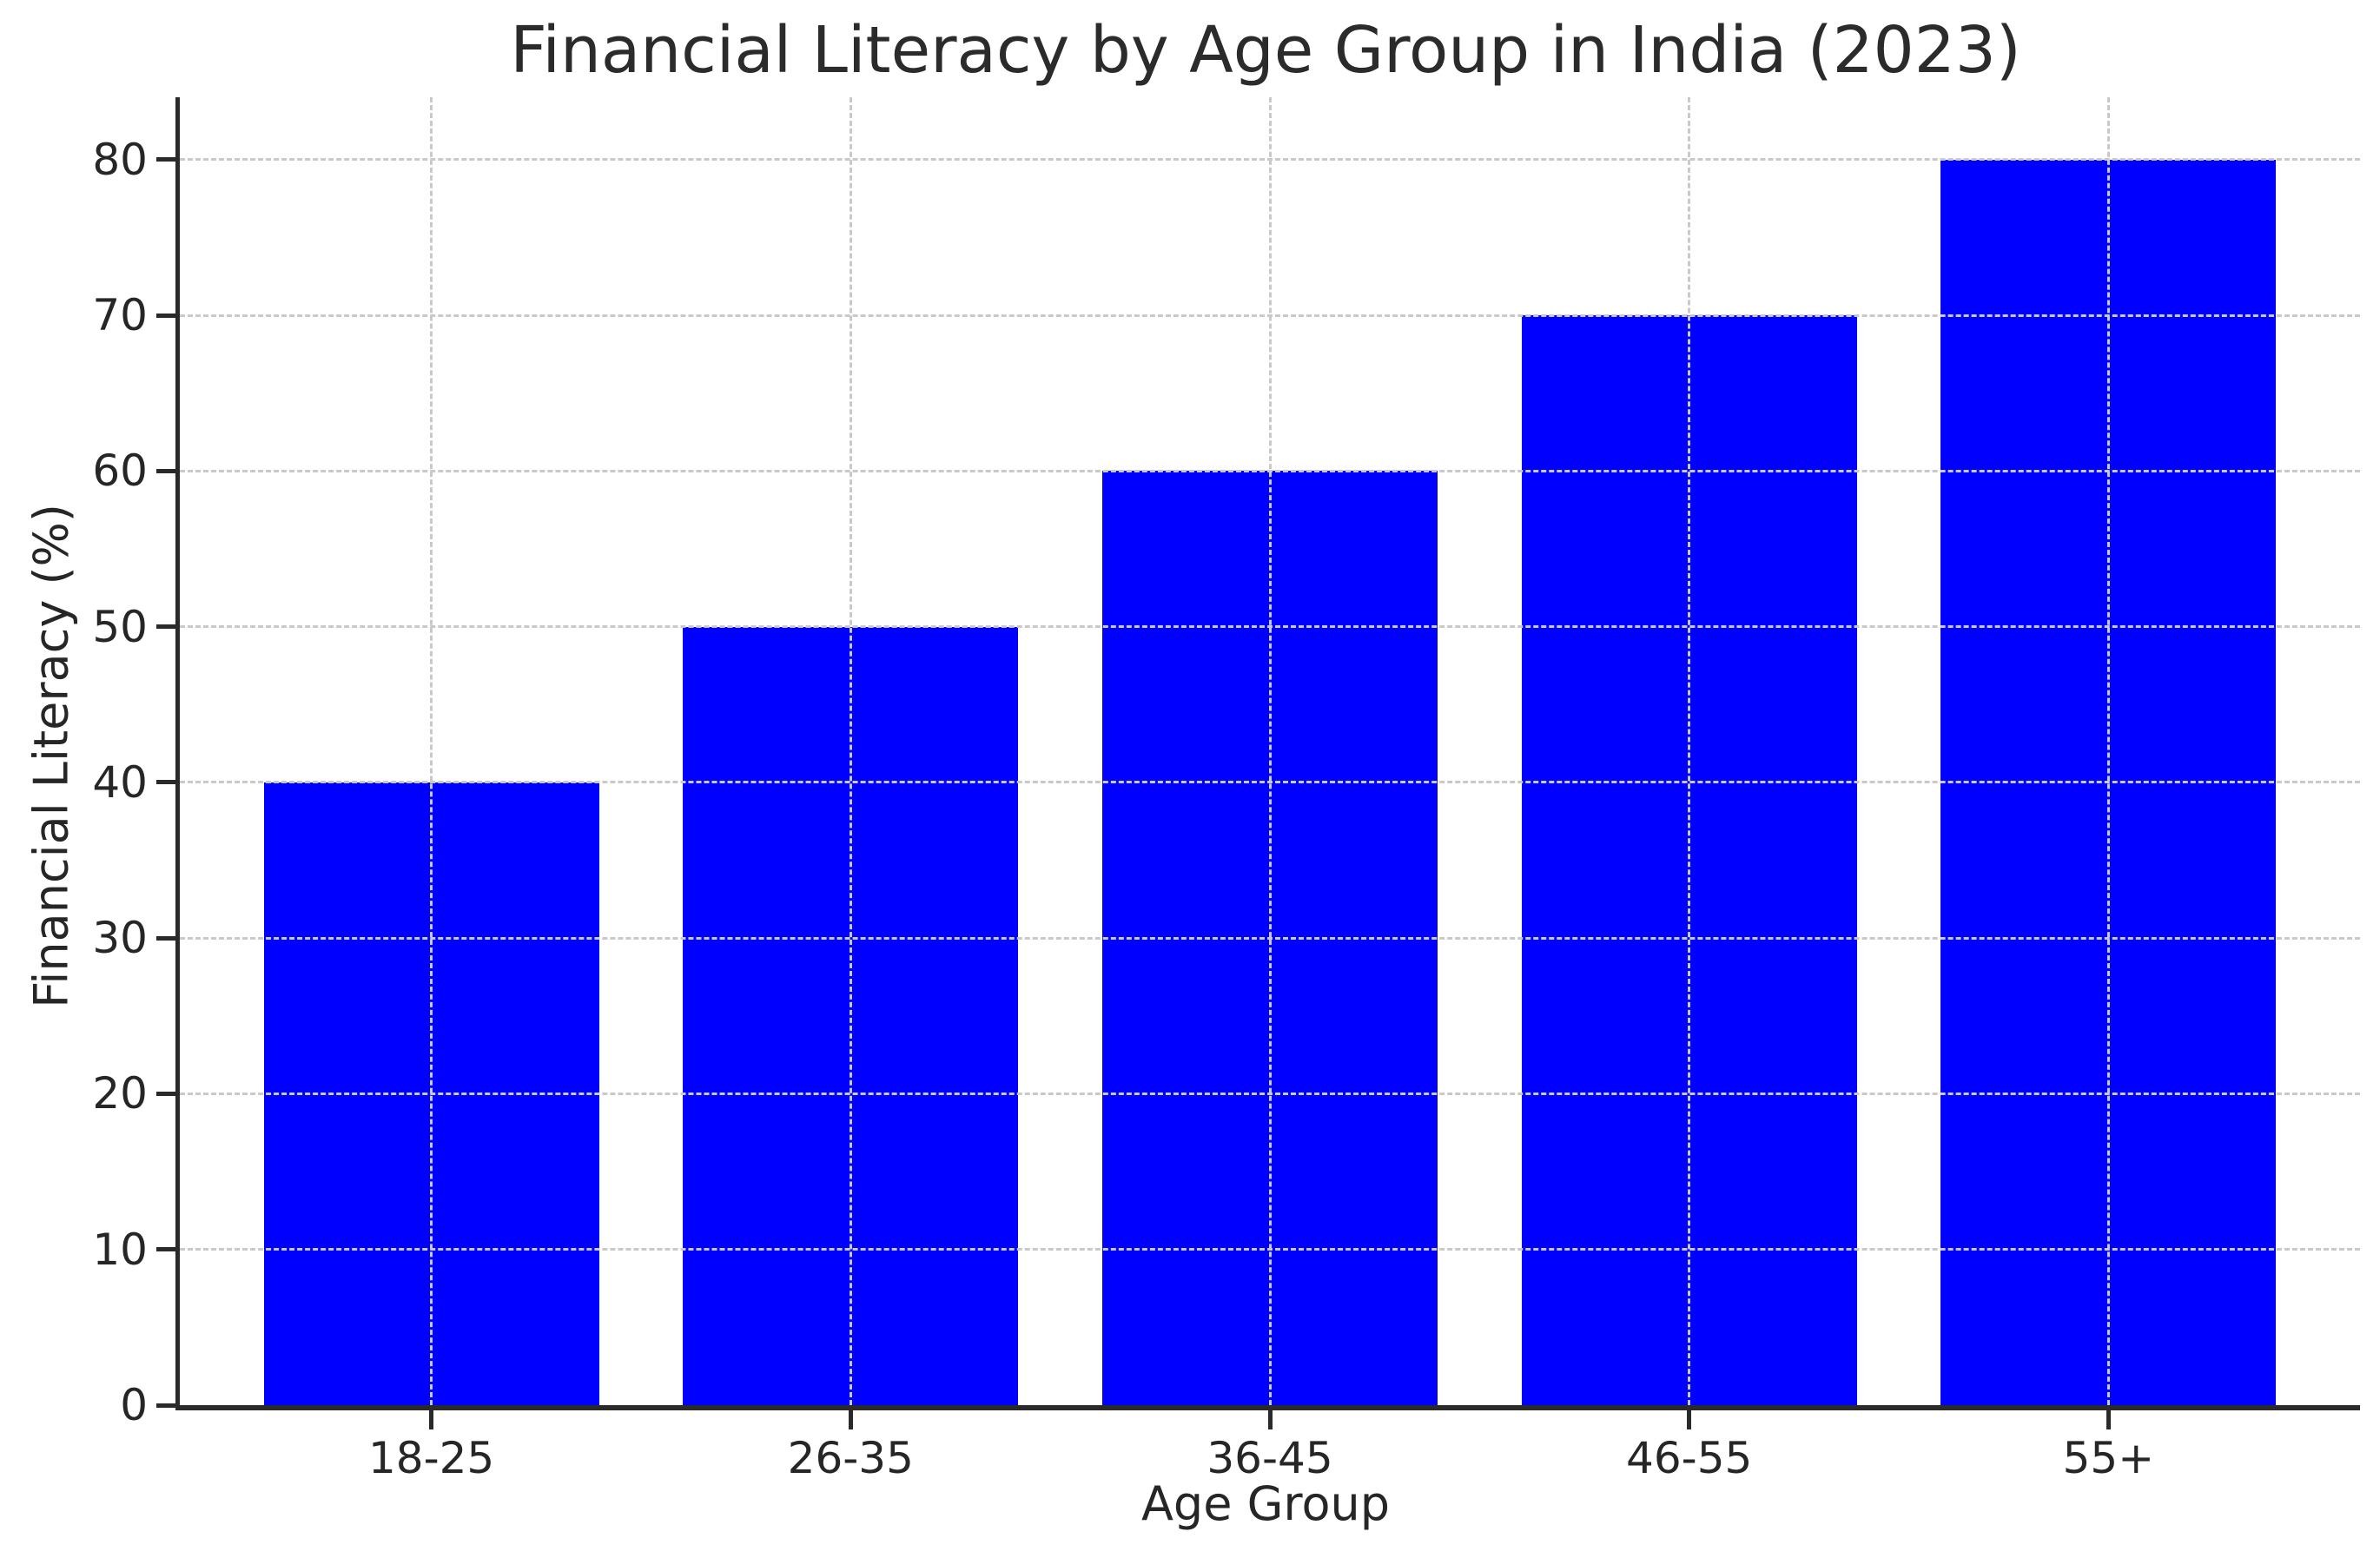 The width and height of the screenshot is (2380, 1558). I want to click on x-tick-label-26-35: 26-35, so click(850, 1458).